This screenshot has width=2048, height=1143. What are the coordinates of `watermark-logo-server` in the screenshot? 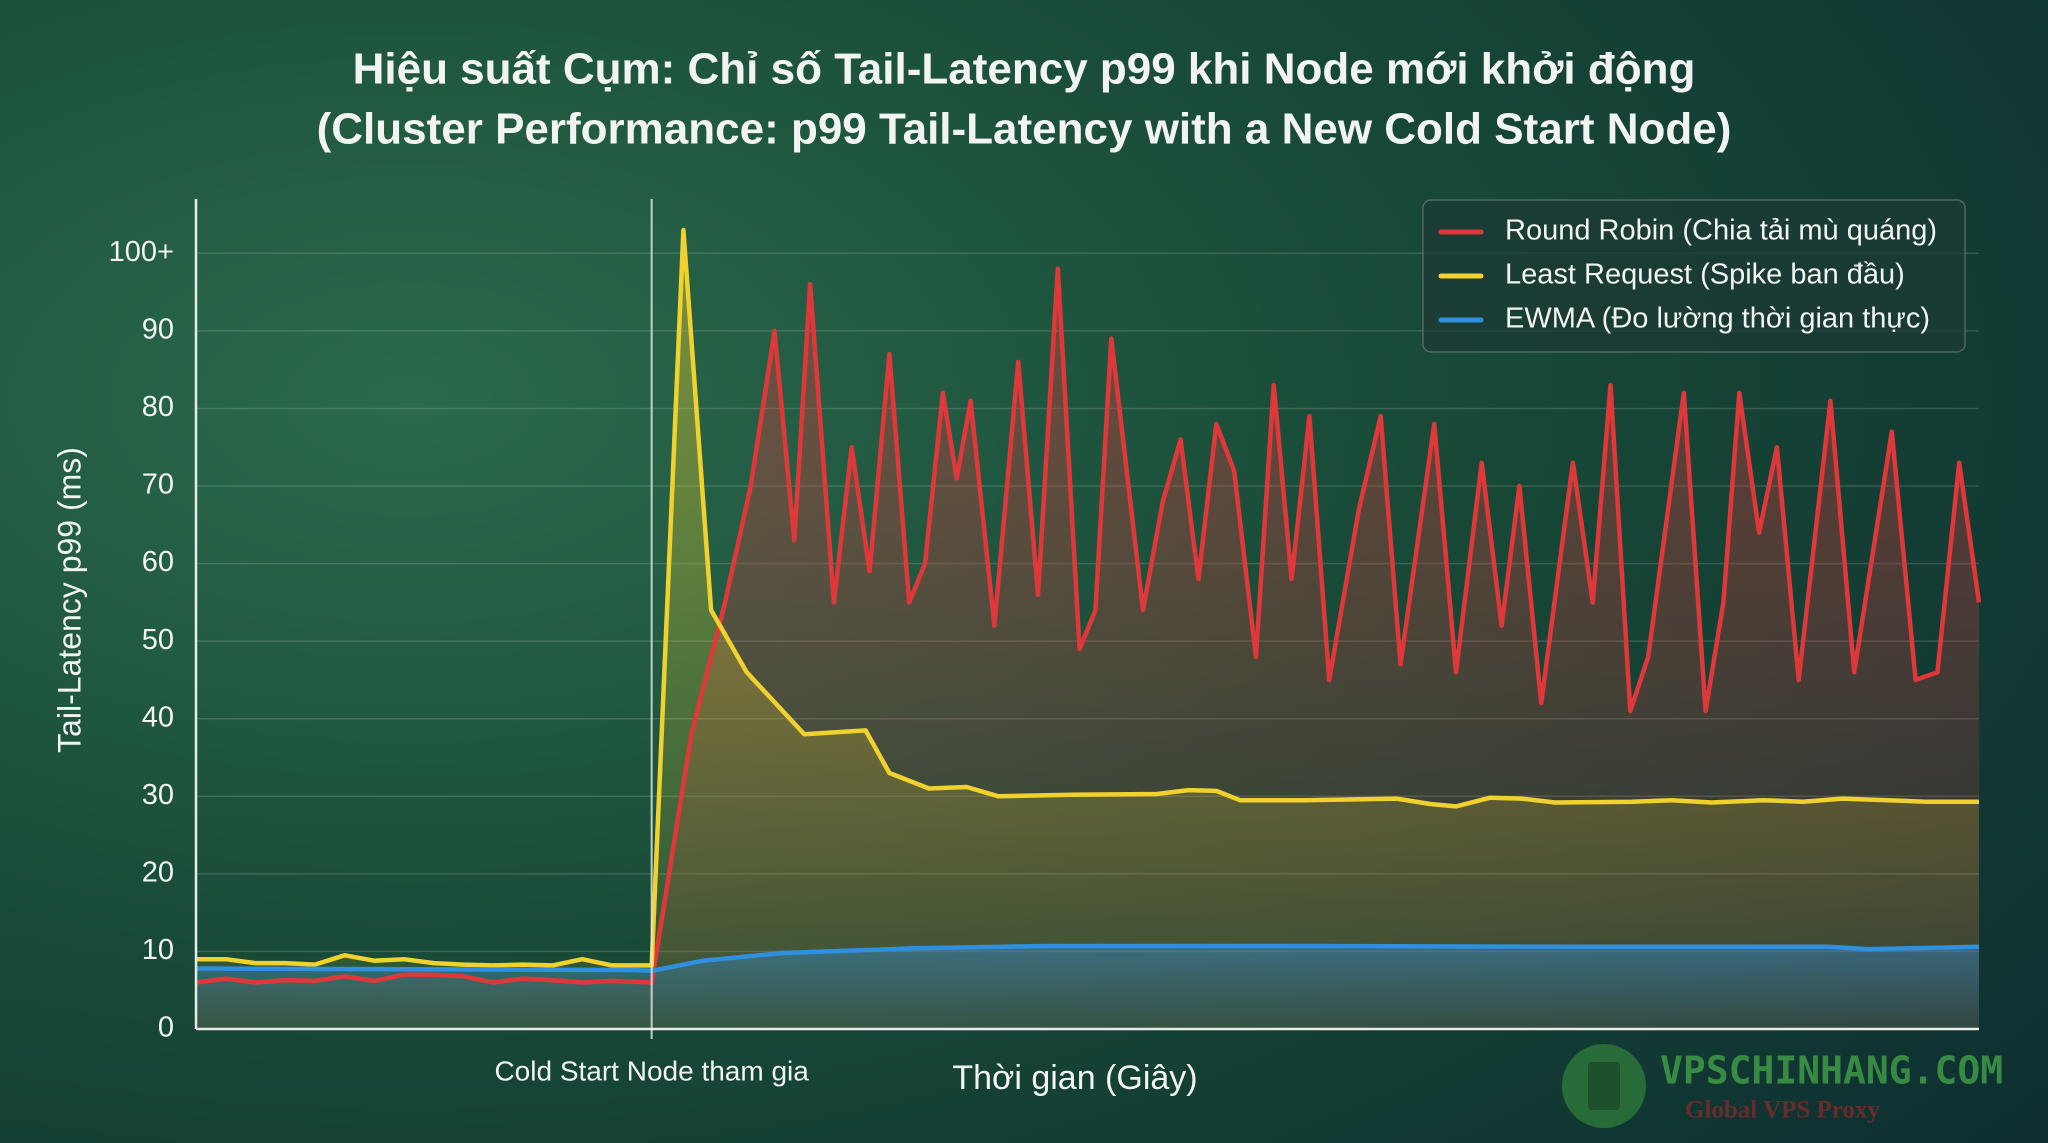 It's located at (1604, 1086).